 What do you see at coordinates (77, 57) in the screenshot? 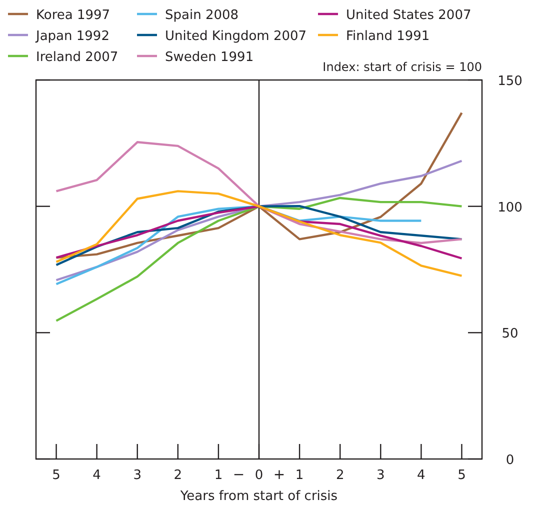
I see `legend-label: Ireland 2007` at bounding box center [77, 57].